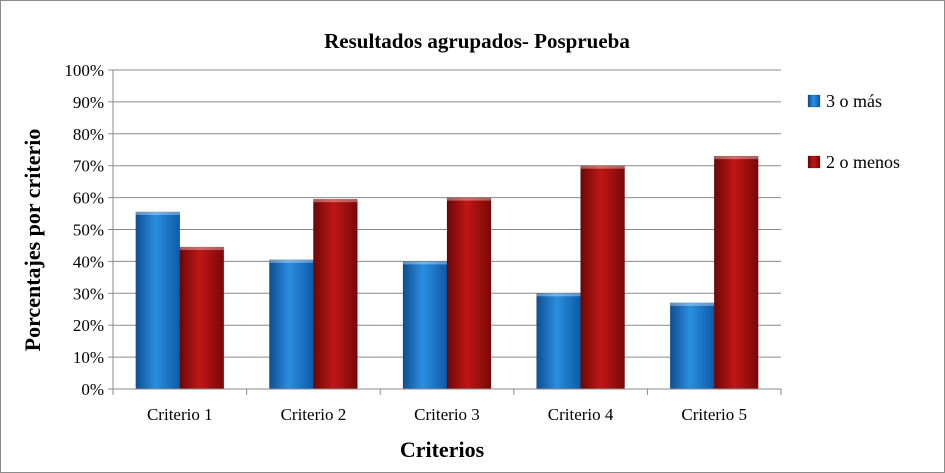 The image size is (945, 473). What do you see at coordinates (88, 230) in the screenshot?
I see `y-tick-label: 50%` at bounding box center [88, 230].